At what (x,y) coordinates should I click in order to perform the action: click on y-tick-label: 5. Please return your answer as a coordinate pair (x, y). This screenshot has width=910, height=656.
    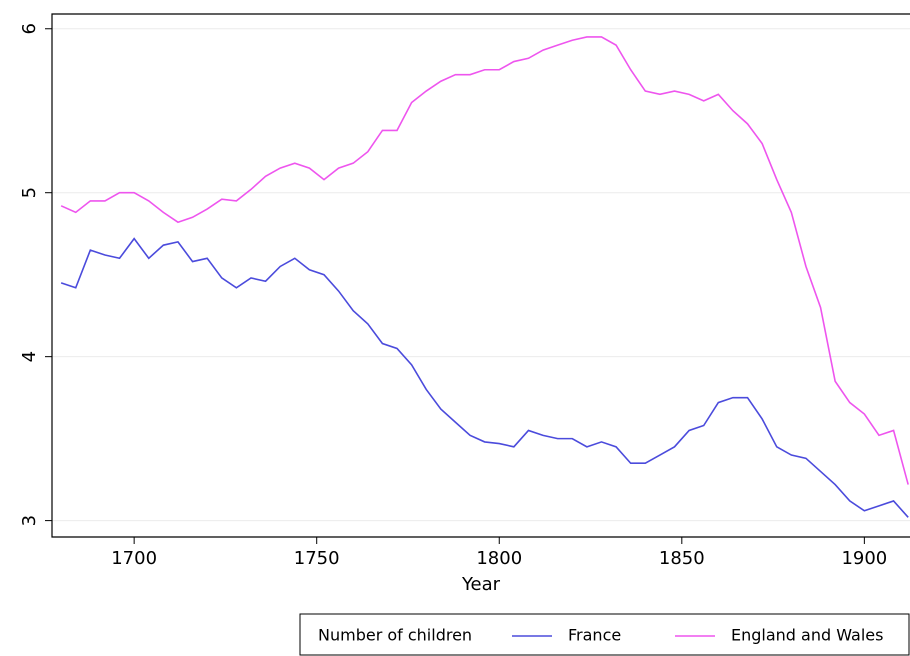
    Looking at the image, I should click on (29, 192).